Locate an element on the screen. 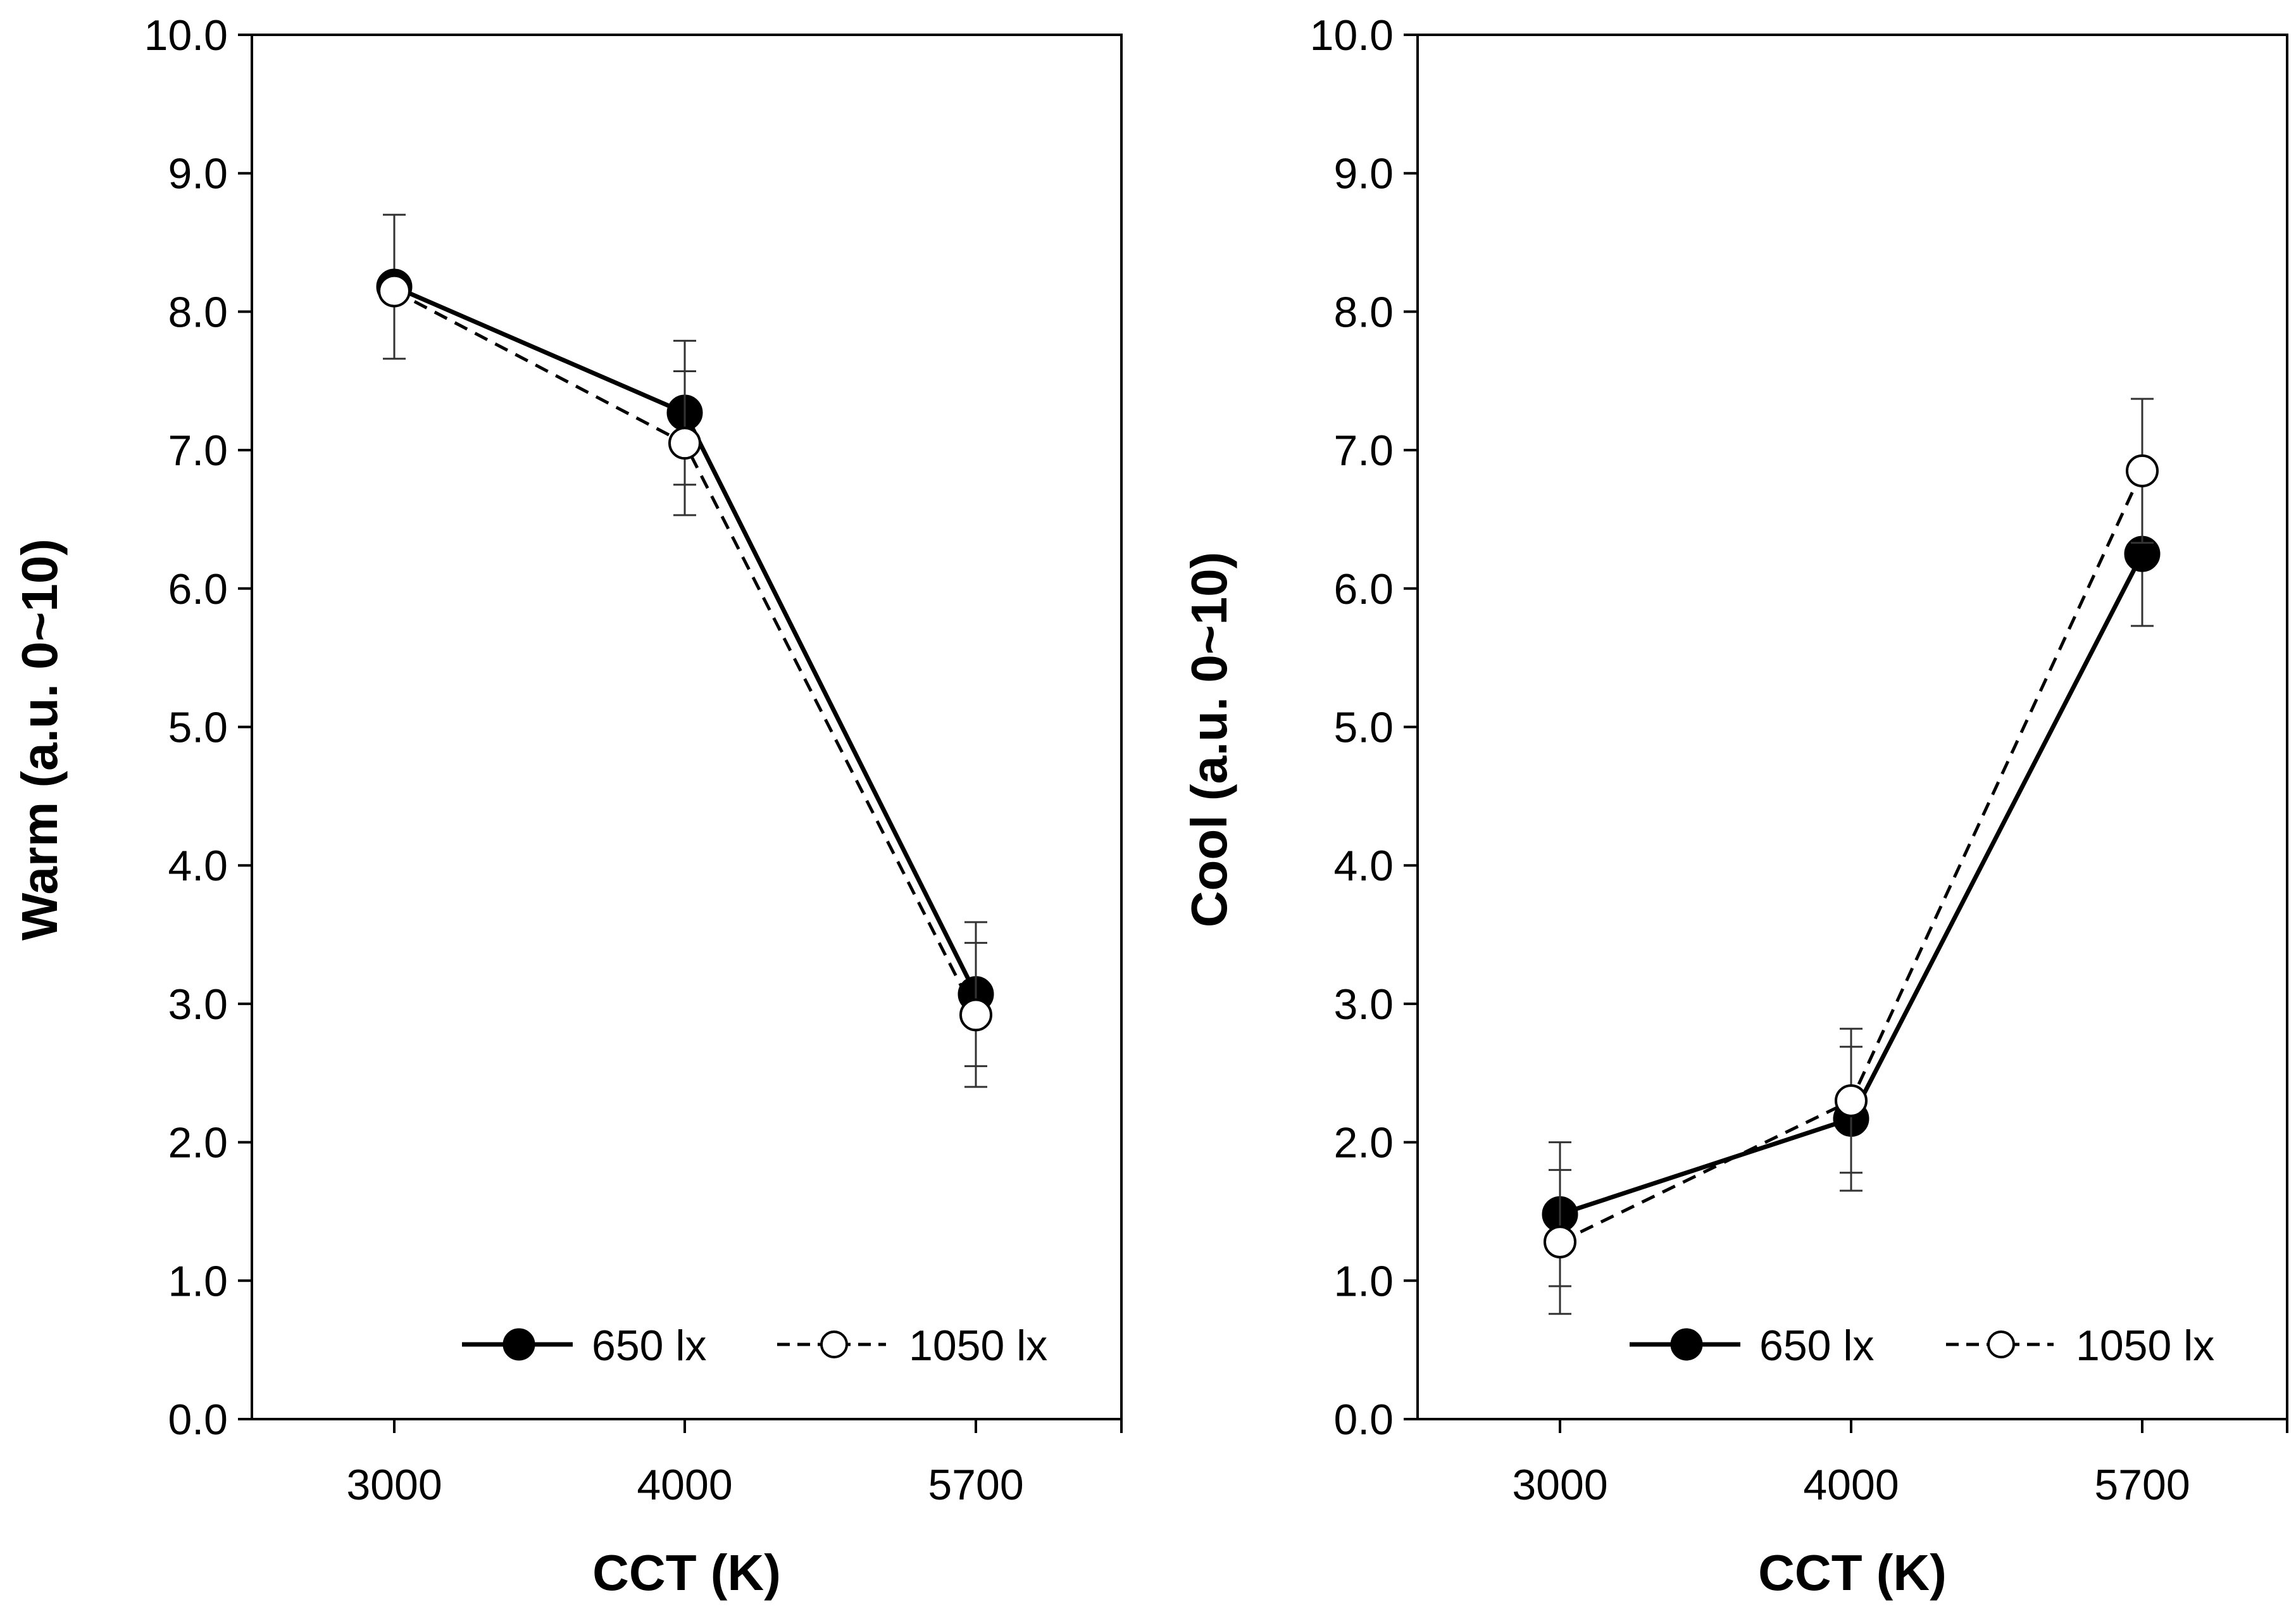 Image resolution: width=2296 pixels, height=1609 pixels. y-axis-title: Warm (a.u. 0~10) is located at coordinates (39, 740).